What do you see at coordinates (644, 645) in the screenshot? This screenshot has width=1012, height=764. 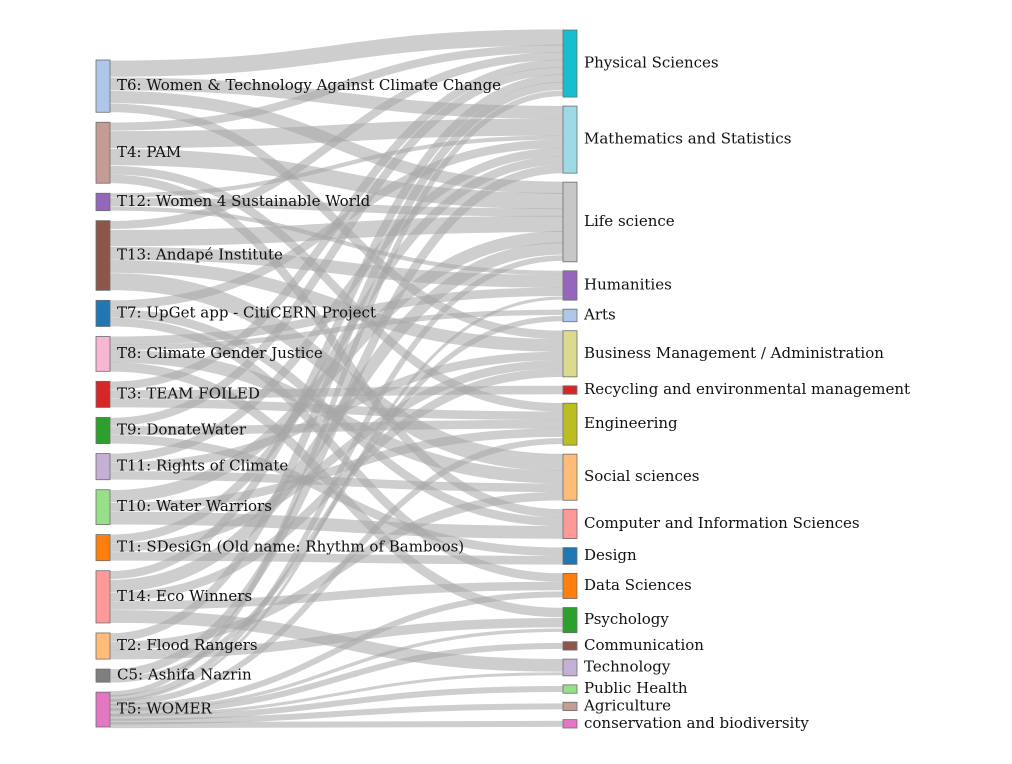 I see `right-node-label: Communication` at bounding box center [644, 645].